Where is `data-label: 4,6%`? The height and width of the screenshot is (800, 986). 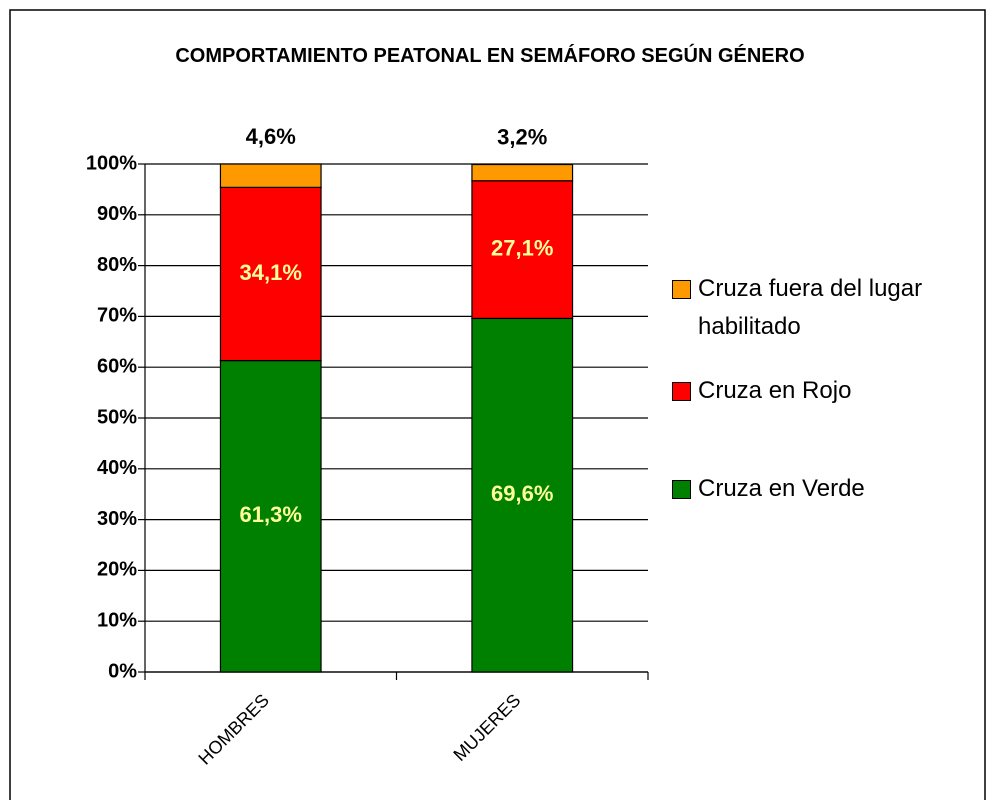 data-label: 4,6% is located at coordinates (271, 136).